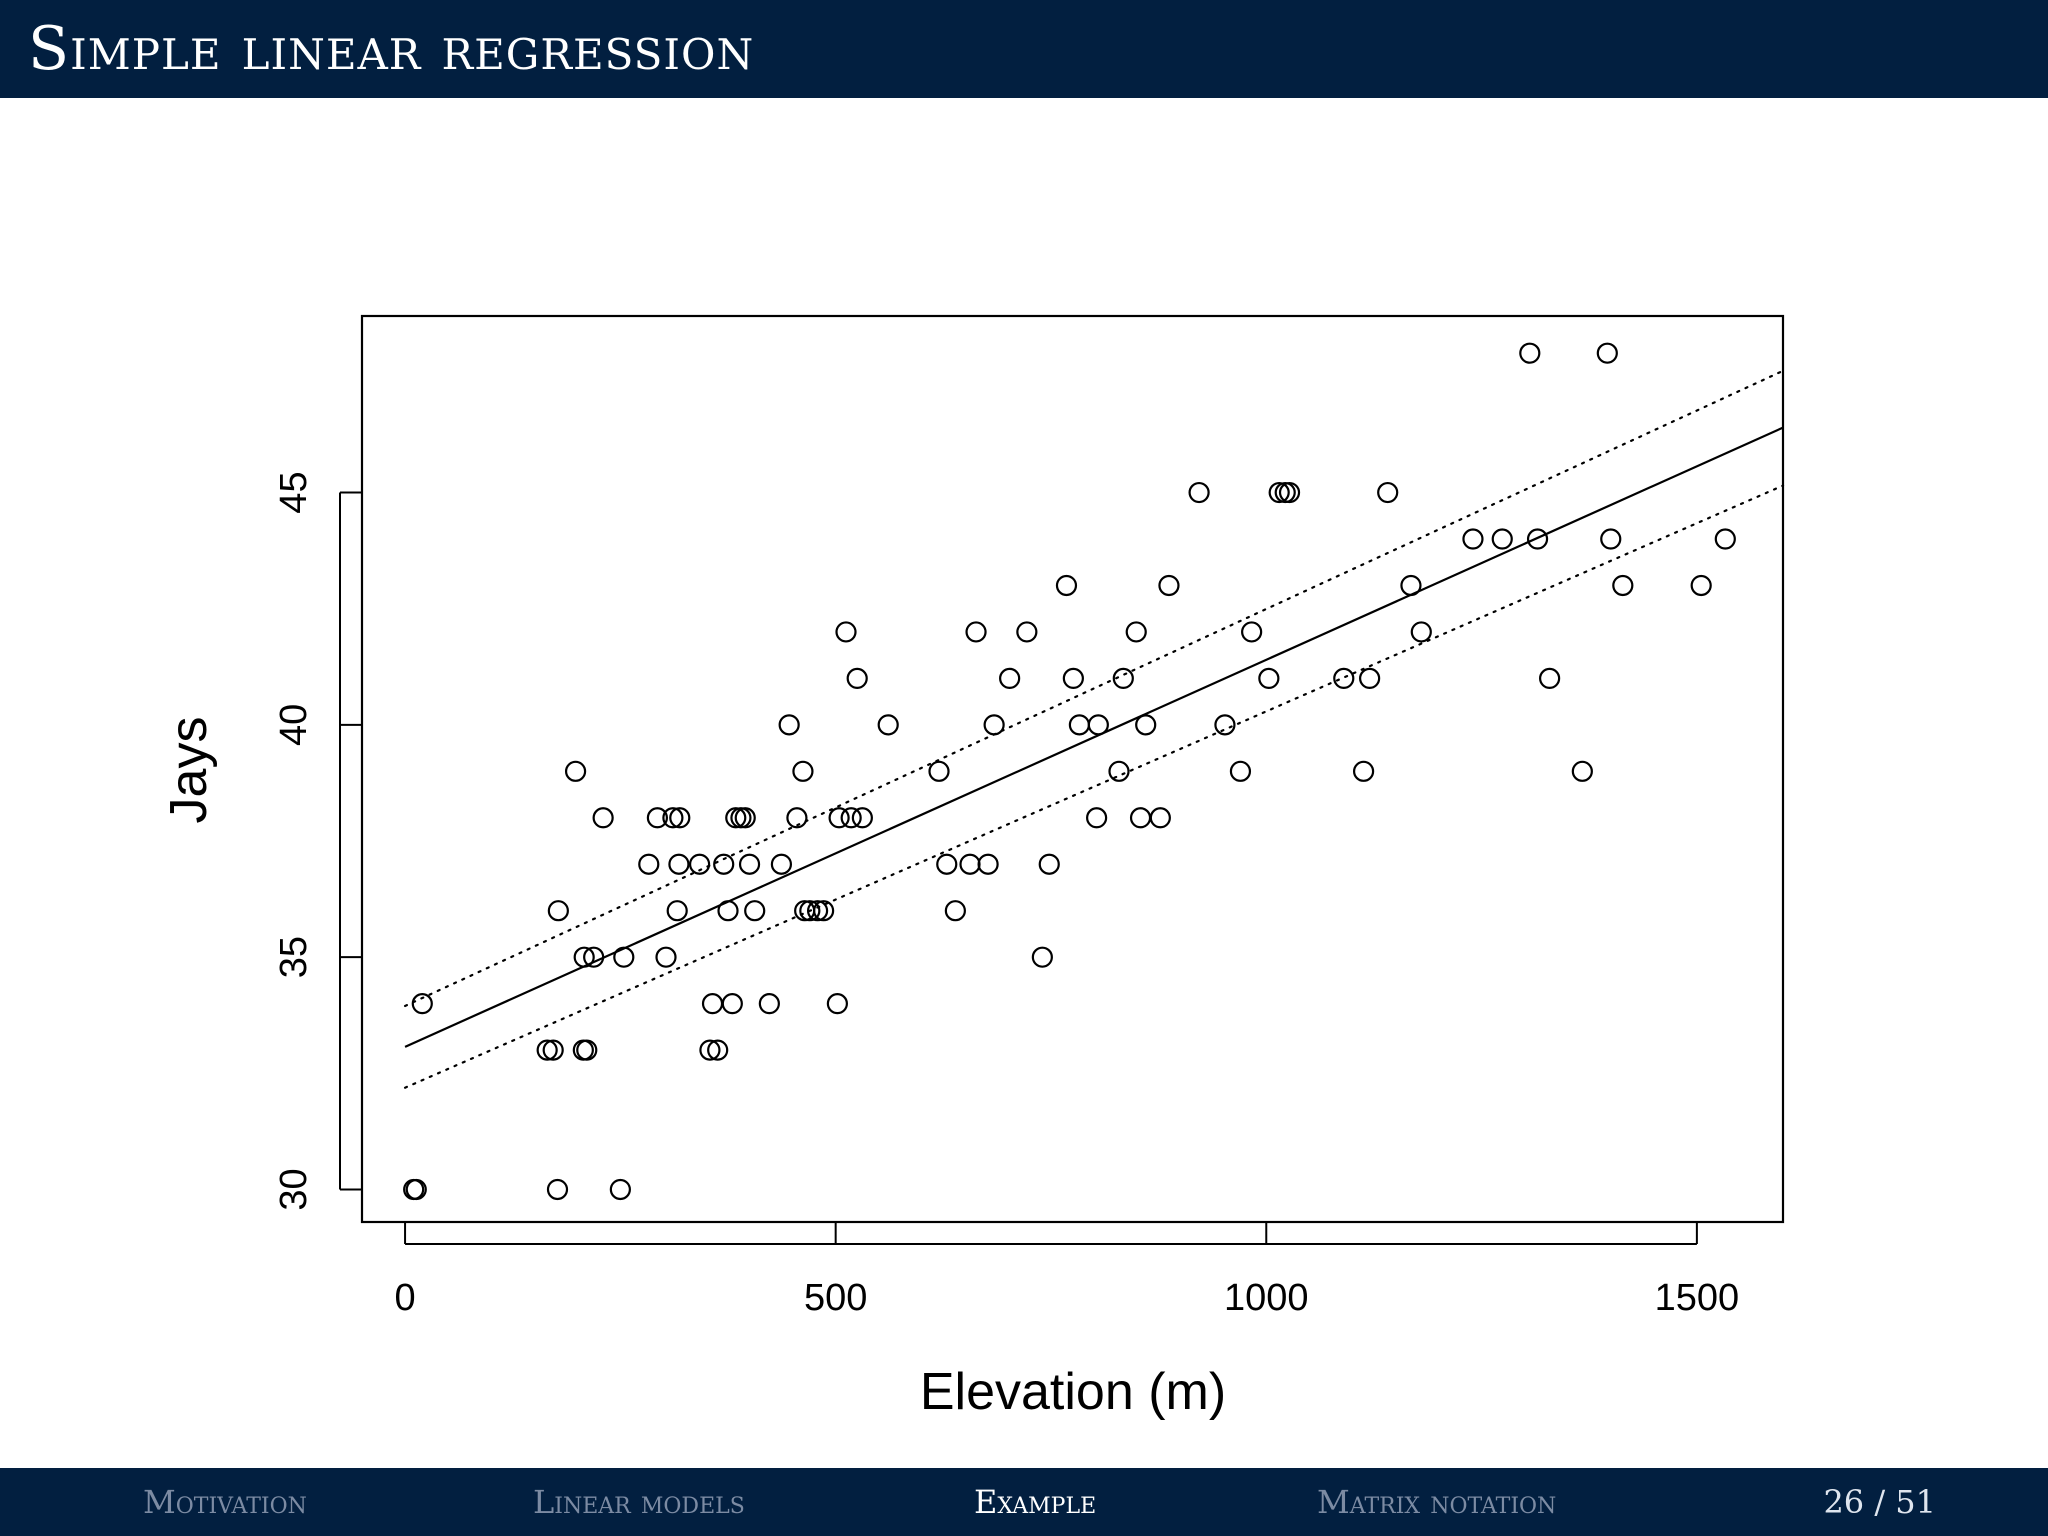 This screenshot has width=2048, height=1536. What do you see at coordinates (1697, 1298) in the screenshot?
I see `x-tick-label: 1500` at bounding box center [1697, 1298].